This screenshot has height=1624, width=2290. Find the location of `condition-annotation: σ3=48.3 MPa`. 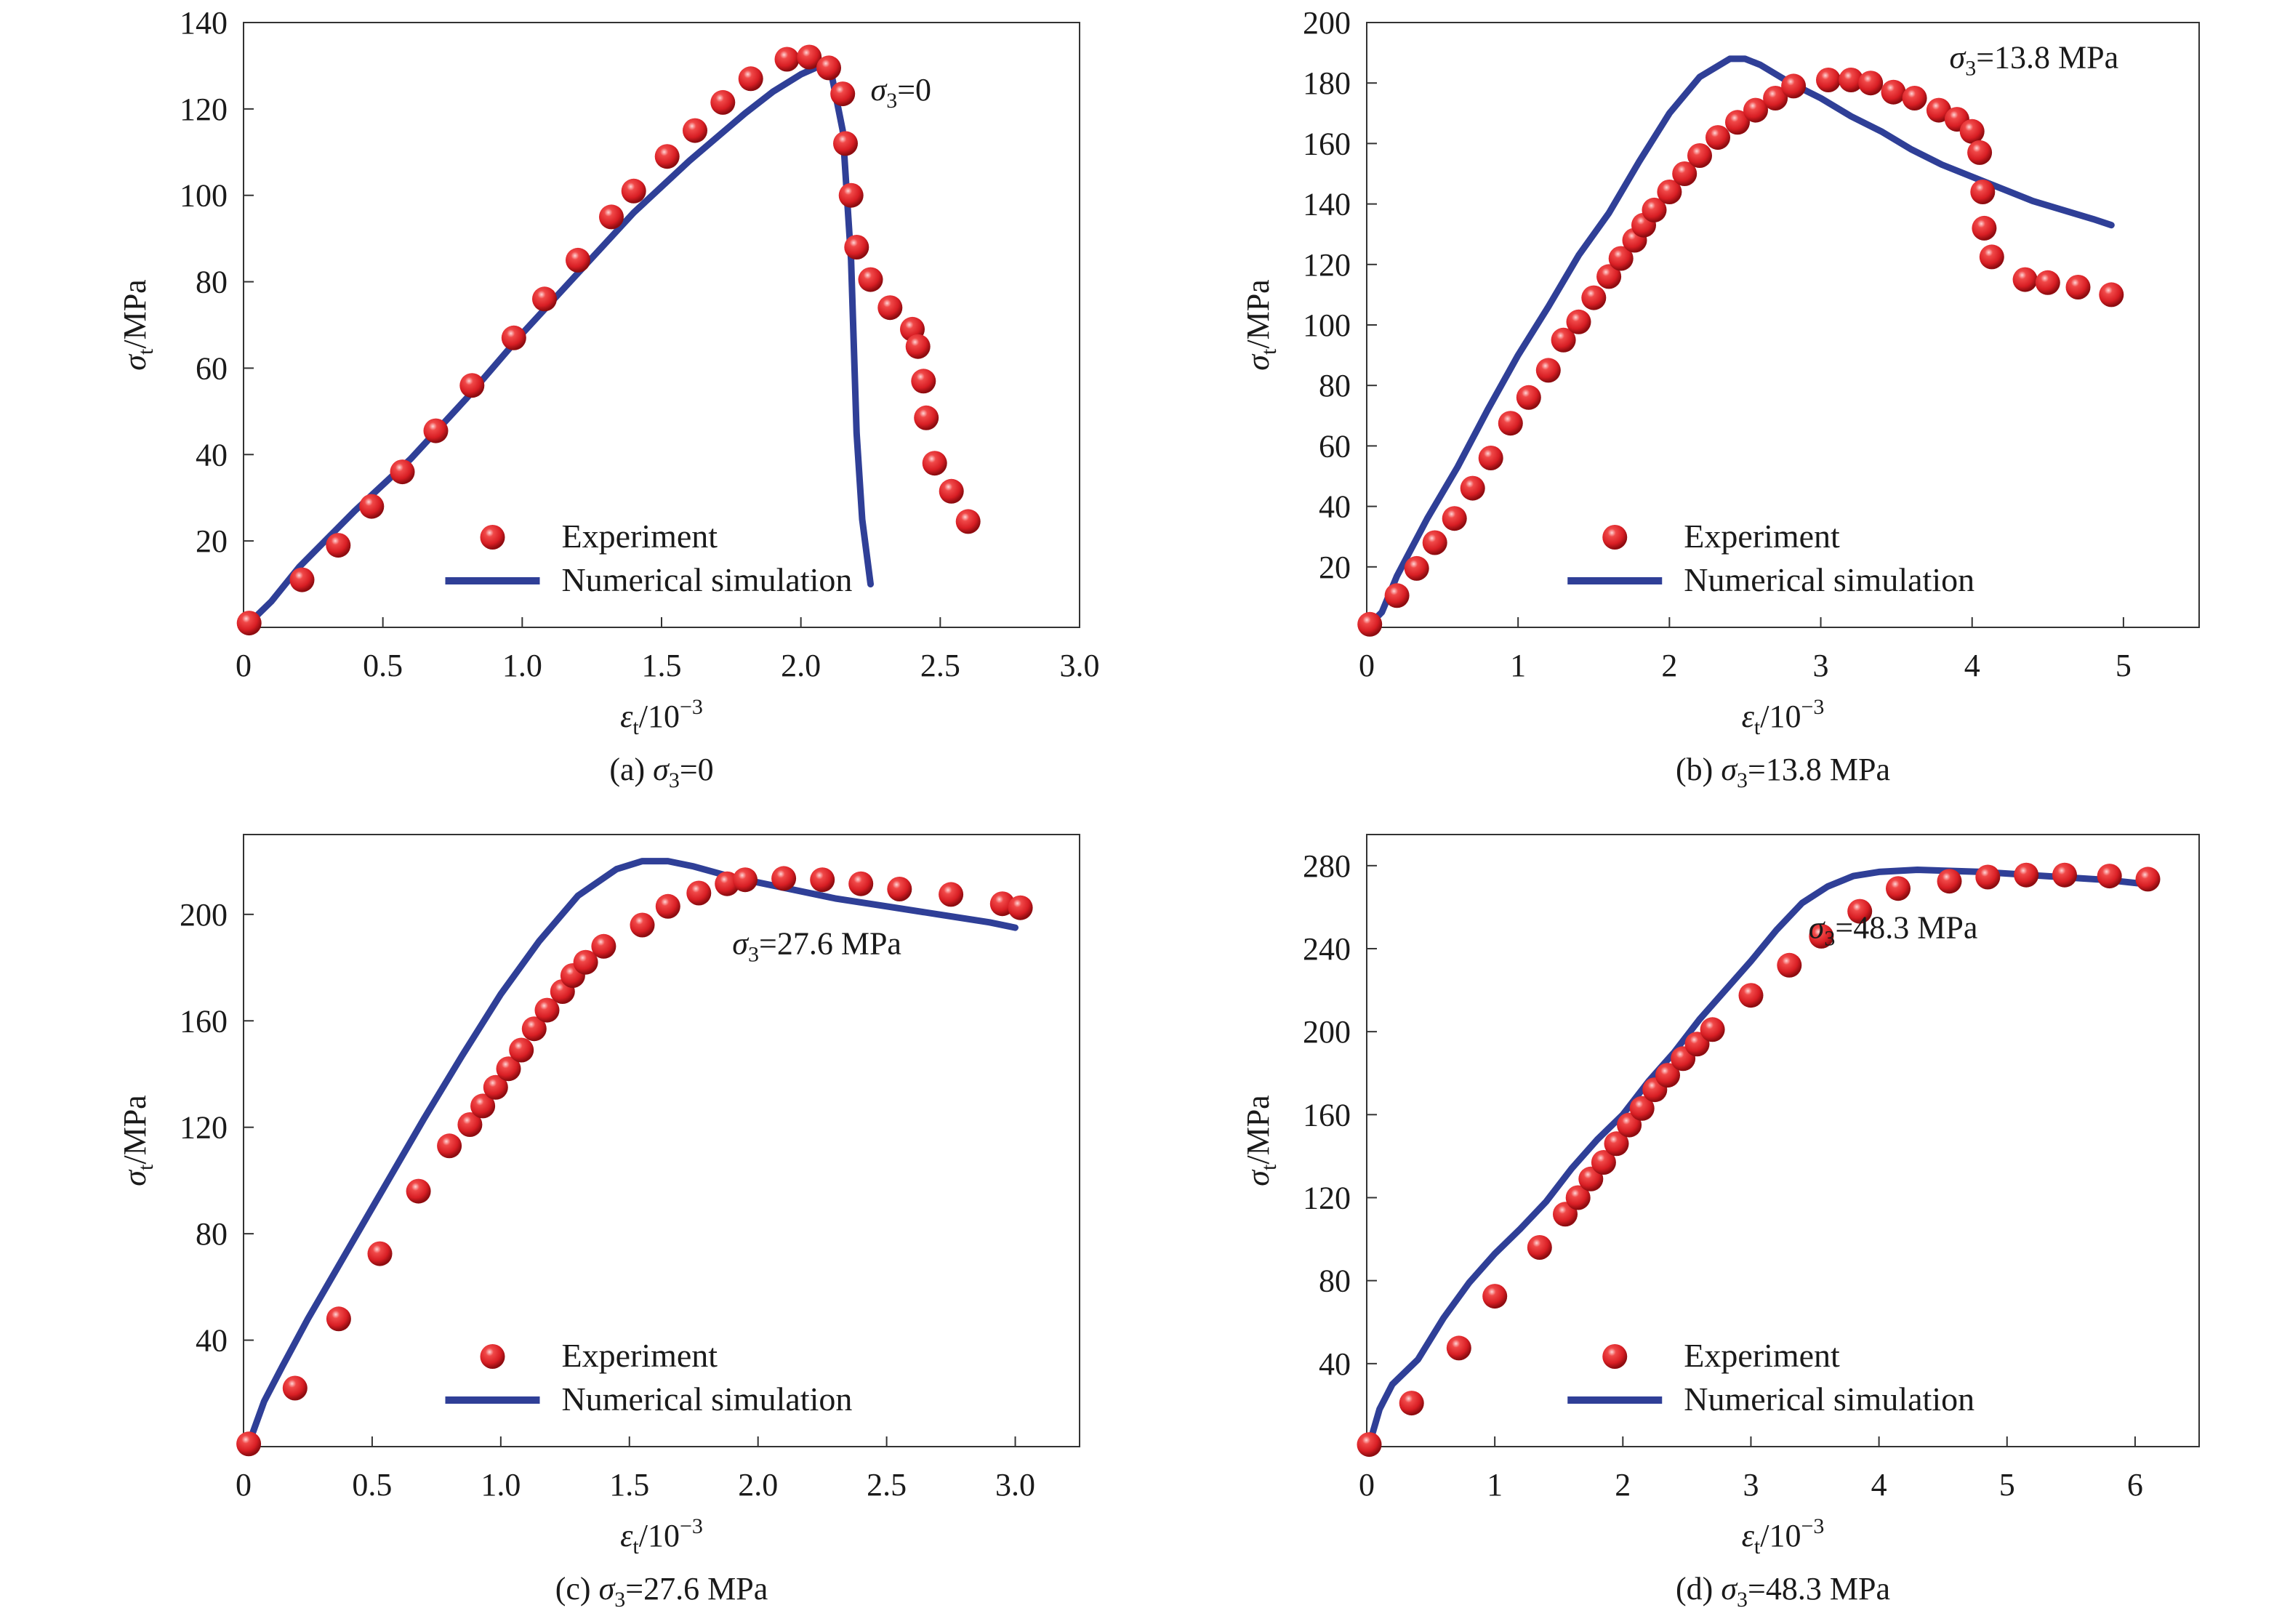

condition-annotation: σ3=48.3 MPa is located at coordinates (1893, 930).